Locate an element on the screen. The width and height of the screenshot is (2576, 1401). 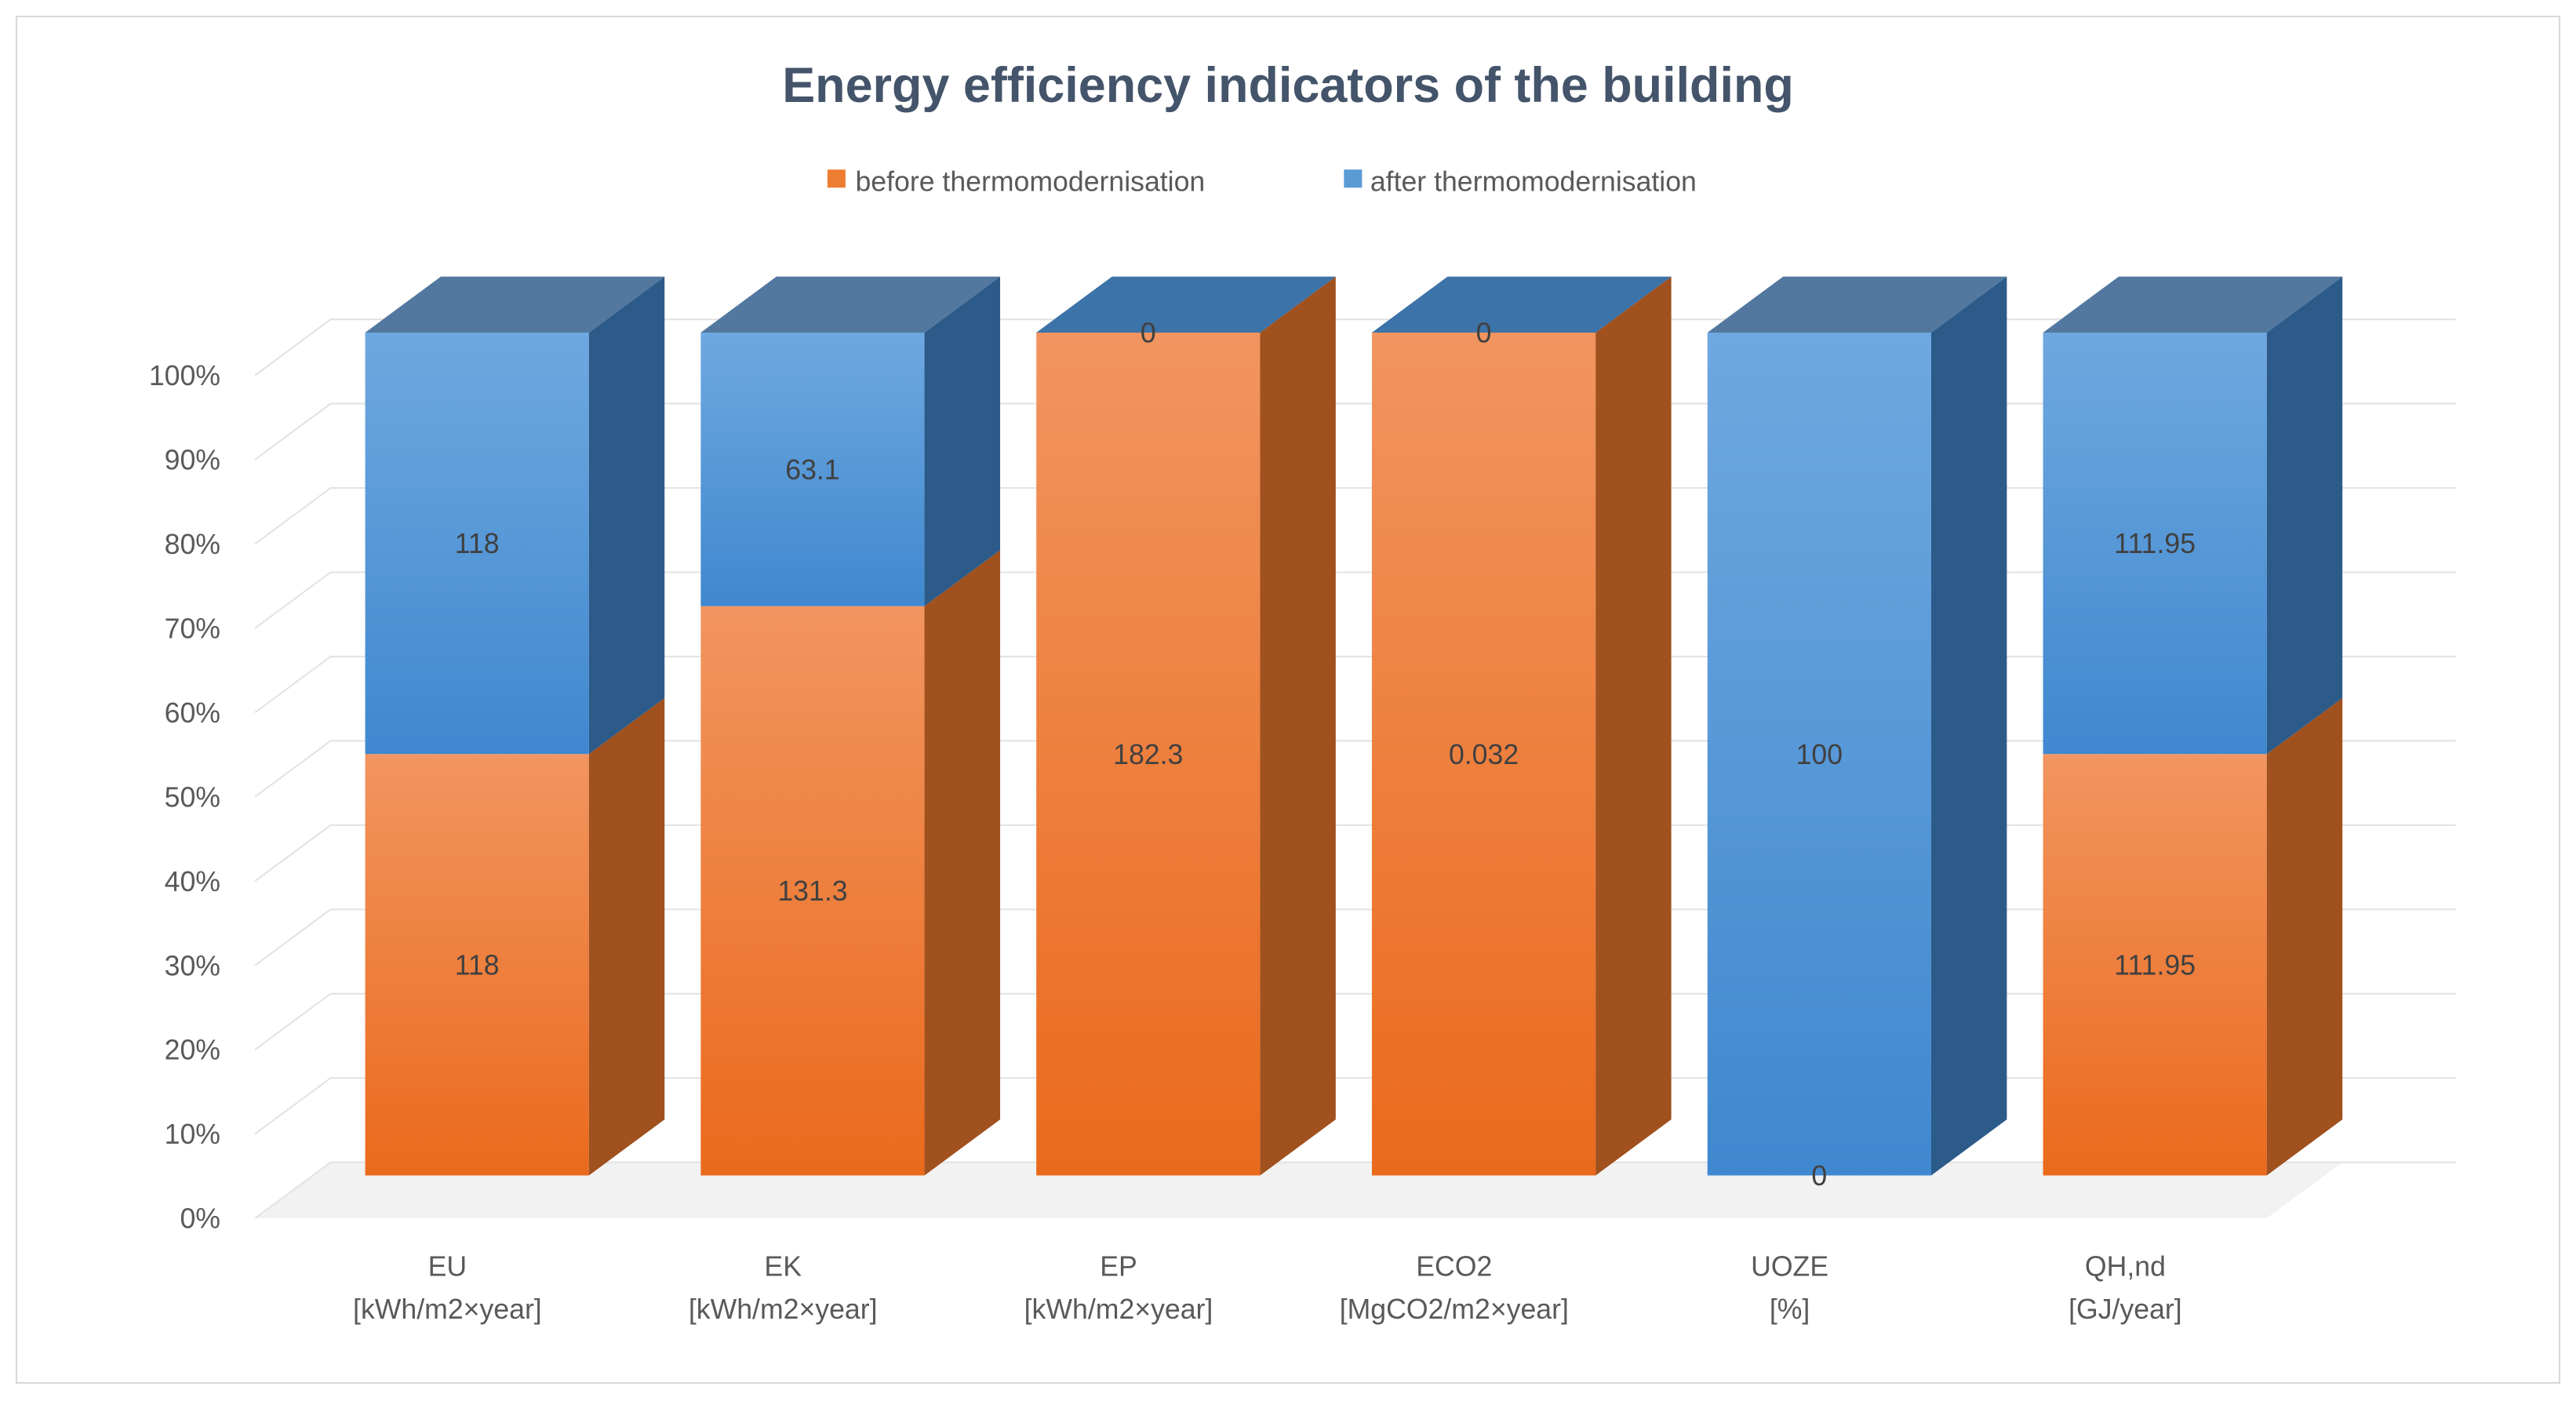
bar-stack-eu: 118 118 is located at coordinates (515, 726).